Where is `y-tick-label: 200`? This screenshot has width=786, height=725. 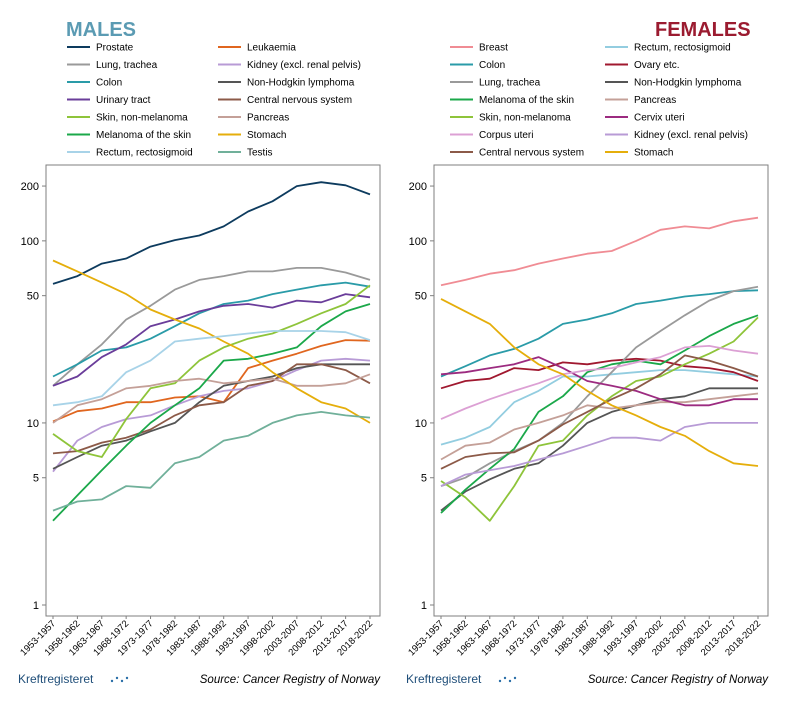 y-tick-label: 200 is located at coordinates (418, 187).